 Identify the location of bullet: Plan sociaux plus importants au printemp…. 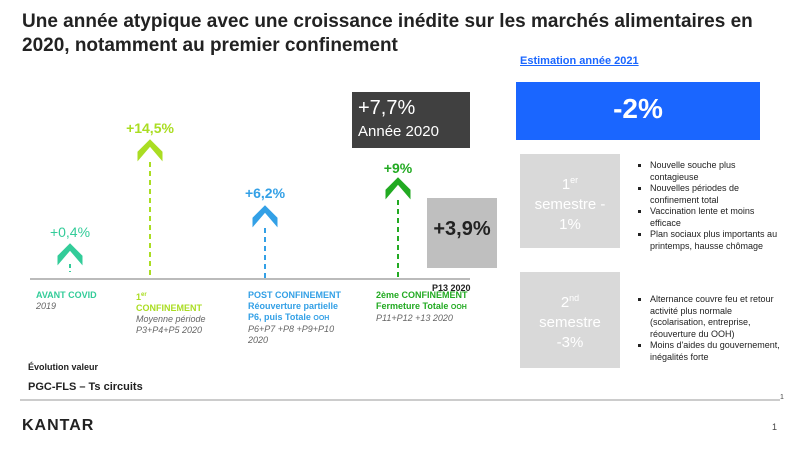
(715, 240).